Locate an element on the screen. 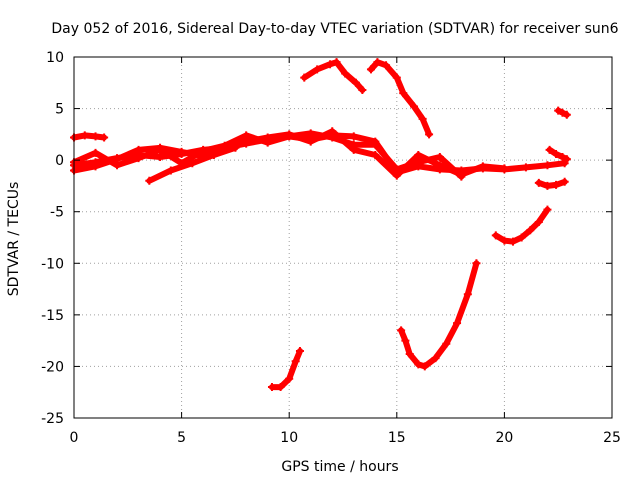 This screenshot has width=640, height=480. y-tick-label: 0 is located at coordinates (59, 161).